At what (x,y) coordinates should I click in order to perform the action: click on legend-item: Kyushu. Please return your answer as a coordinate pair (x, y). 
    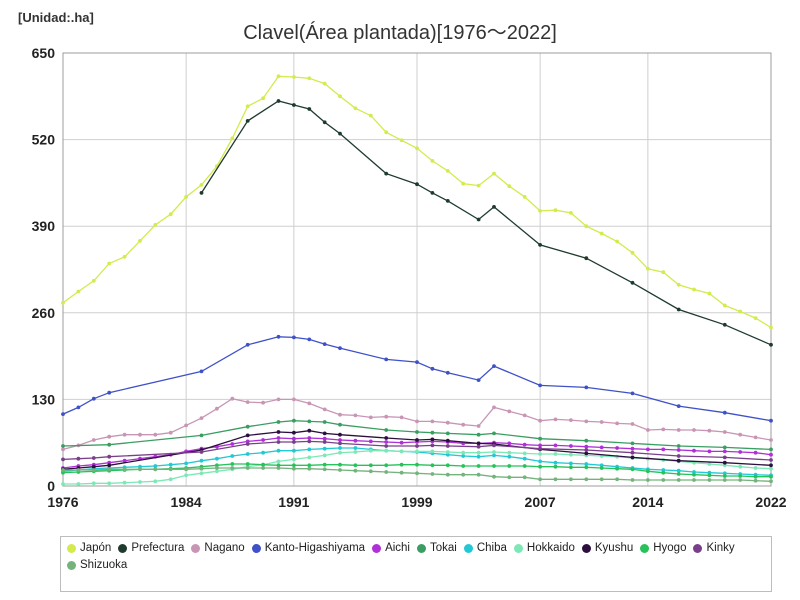
    Looking at the image, I should click on (607, 548).